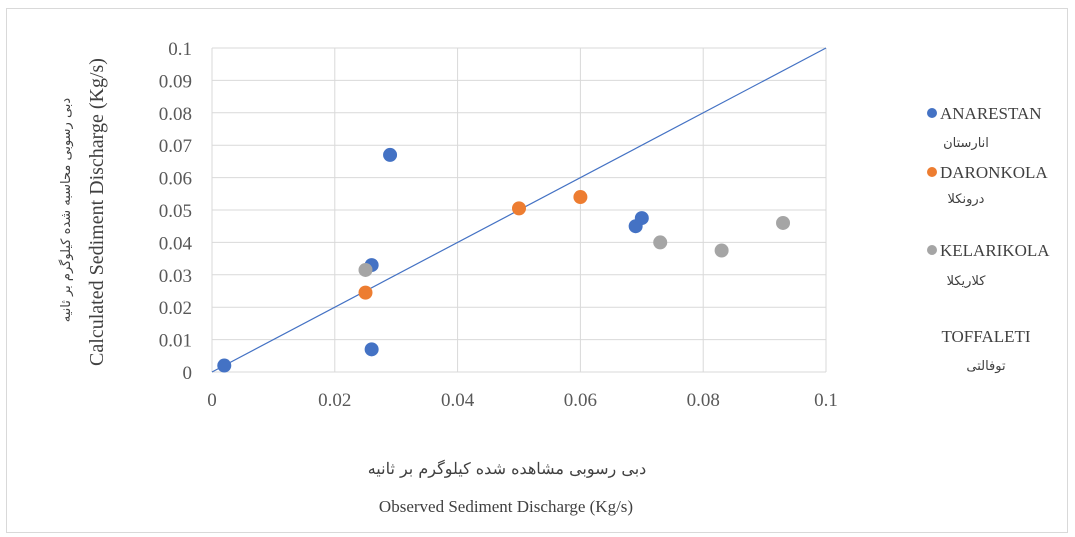 The height and width of the screenshot is (537, 1075). What do you see at coordinates (506, 506) in the screenshot?
I see `x-axis-title: Observed Sediment Discharge (Kg/s)` at bounding box center [506, 506].